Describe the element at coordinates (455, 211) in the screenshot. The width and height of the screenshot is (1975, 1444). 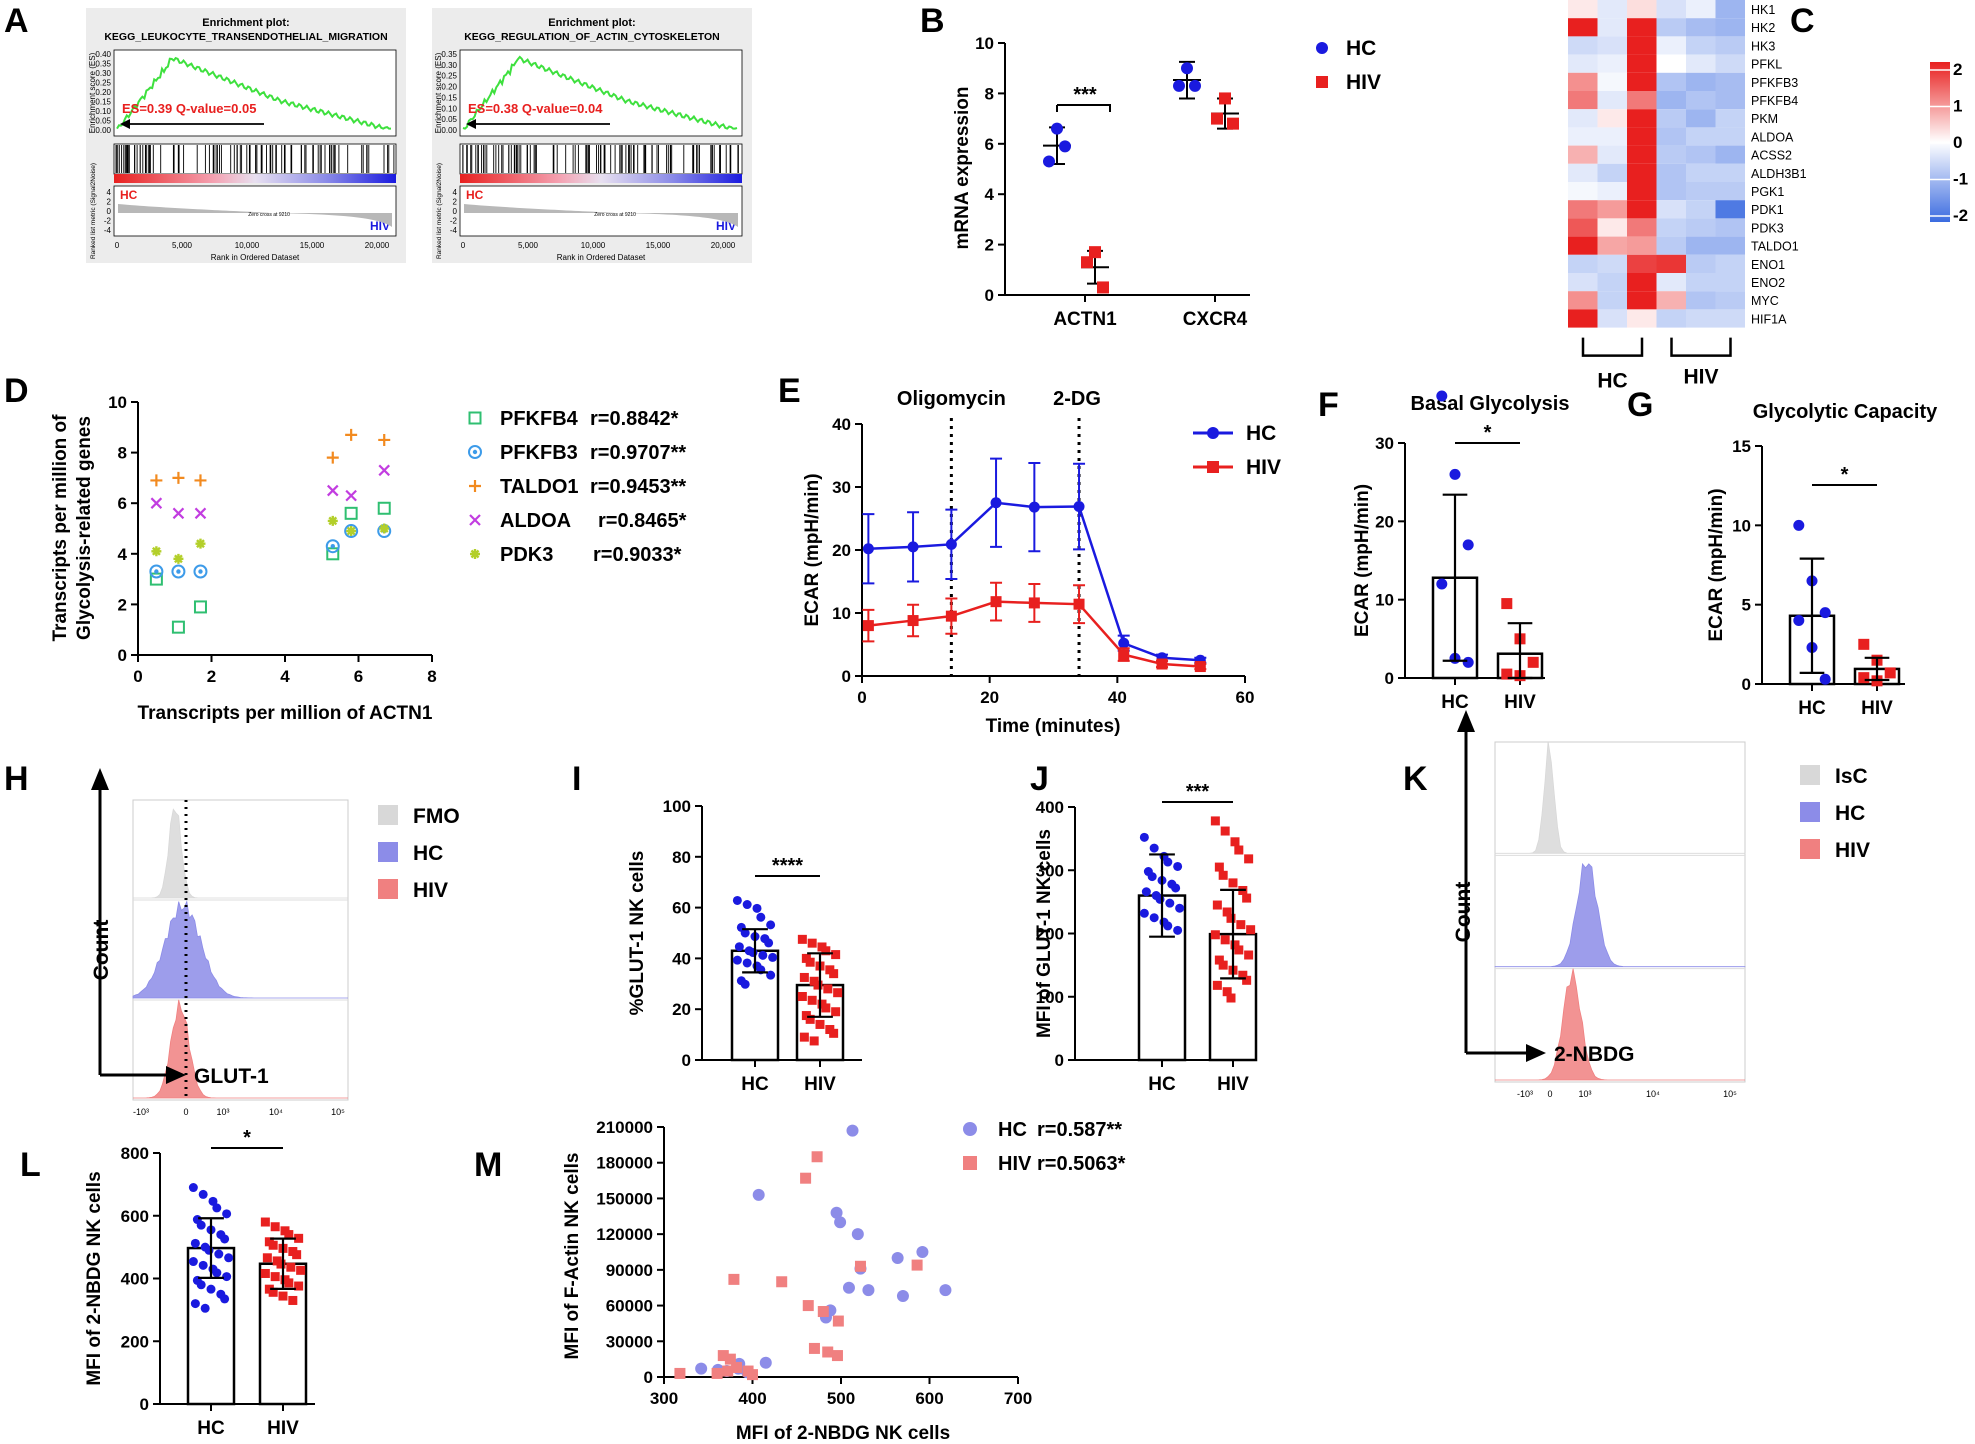
I see `gsea-rank-tick: 0` at that location.